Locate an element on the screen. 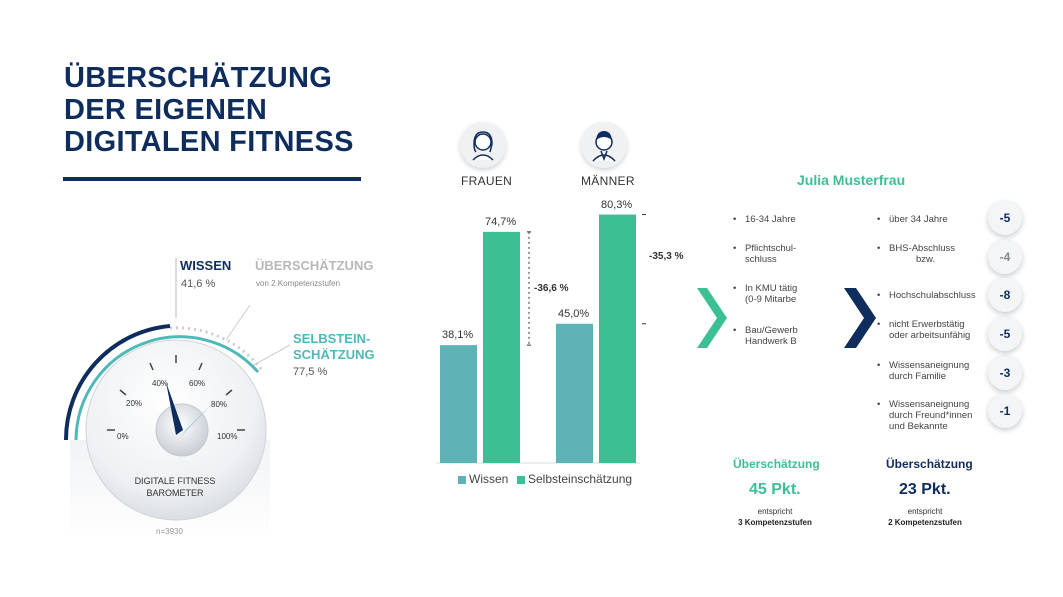 The height and width of the screenshot is (597, 1063). page-title-line-3: DIGITALEN FITNESS is located at coordinates (209, 142).